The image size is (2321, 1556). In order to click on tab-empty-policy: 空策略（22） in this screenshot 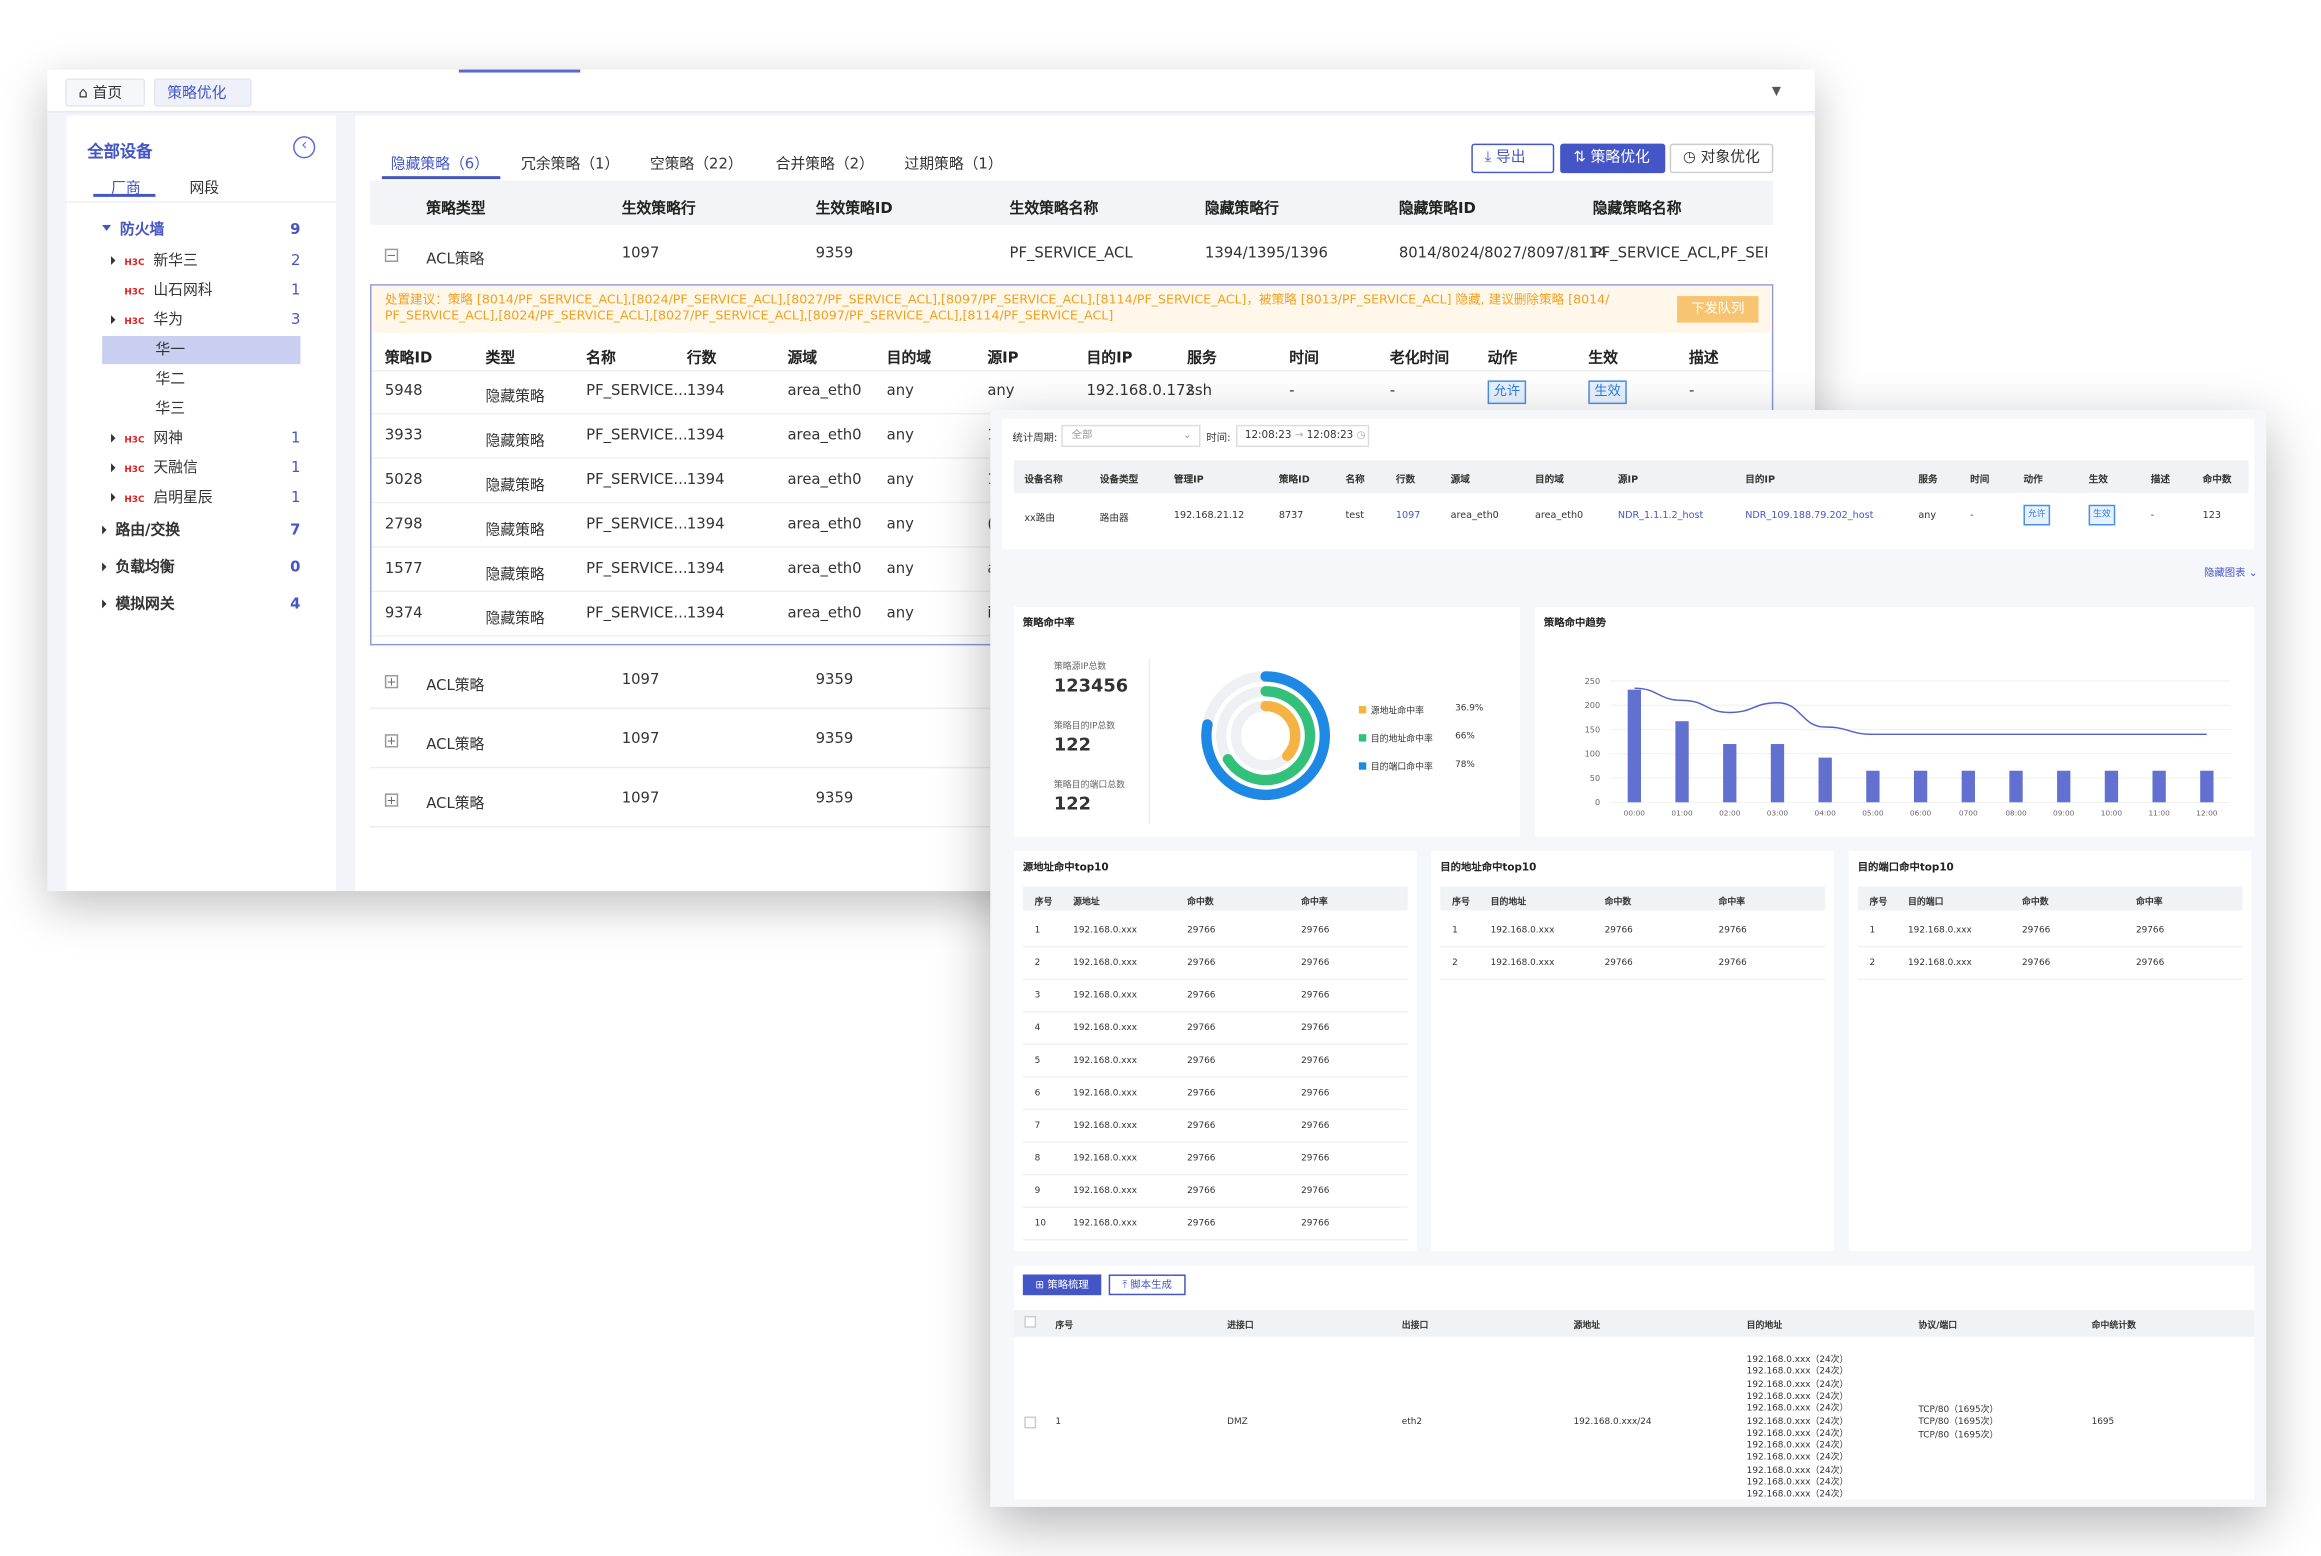, I will do `click(696, 165)`.